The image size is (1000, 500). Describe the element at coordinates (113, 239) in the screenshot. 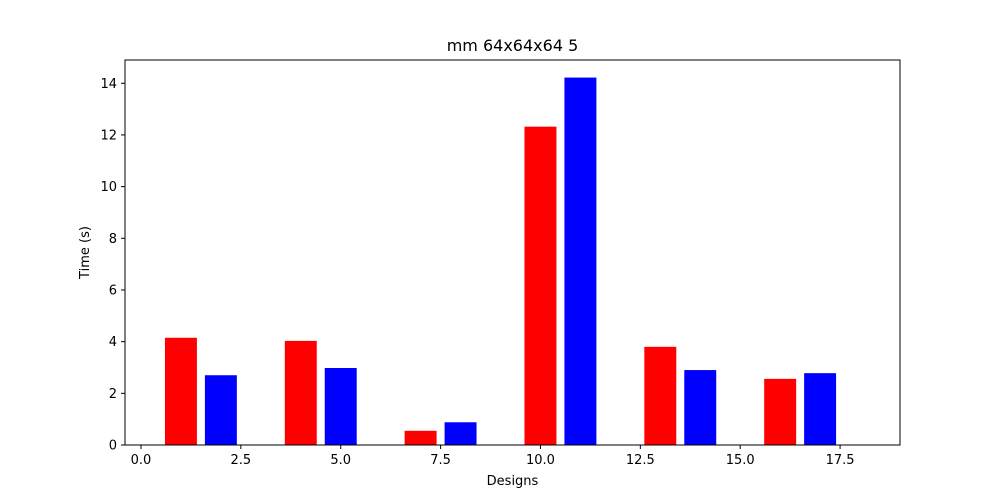

I see `y-tick-label: 8` at that location.